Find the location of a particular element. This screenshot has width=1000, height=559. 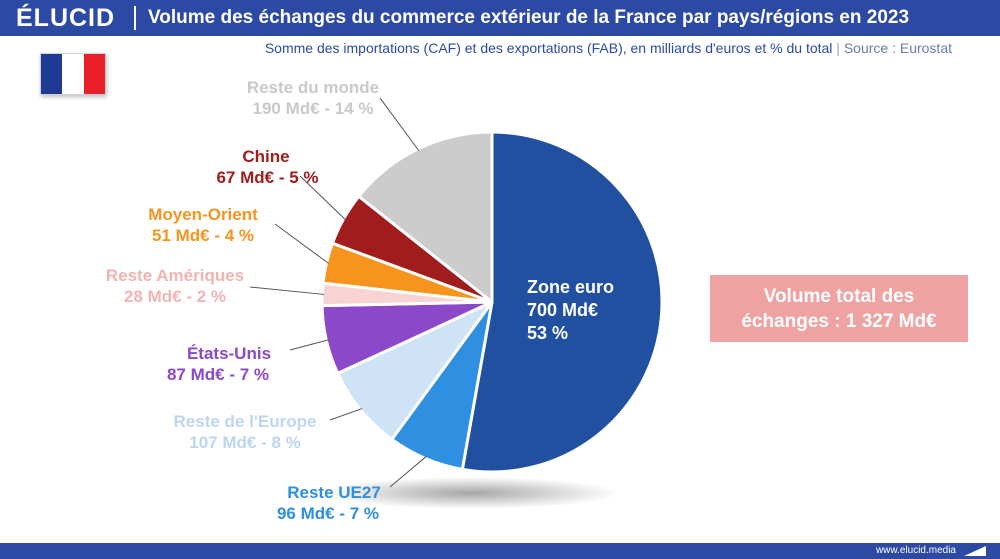

slice-name: Zone euro is located at coordinates (571, 287).